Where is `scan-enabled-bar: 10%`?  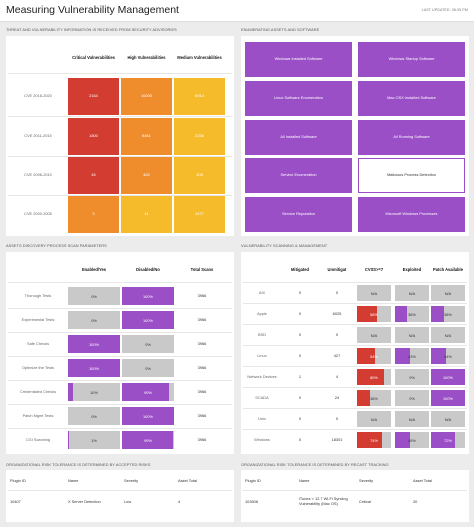 scan-enabled-bar: 10% is located at coordinates (94, 392).